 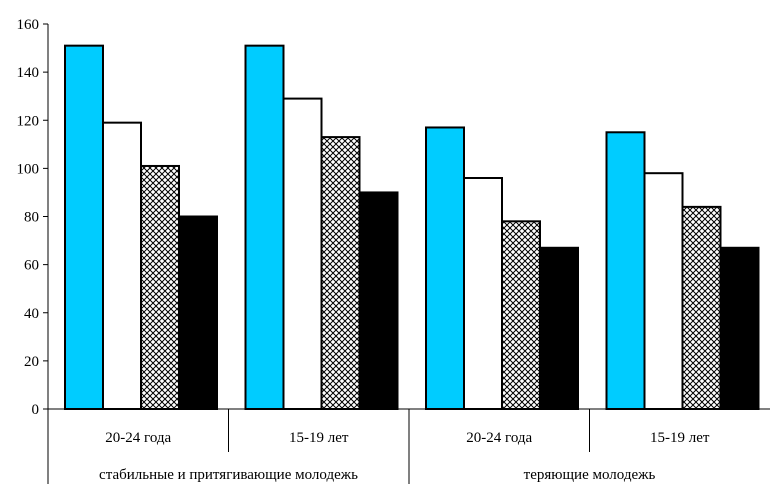 I want to click on y-tick-label: 140, so click(x=28, y=73).